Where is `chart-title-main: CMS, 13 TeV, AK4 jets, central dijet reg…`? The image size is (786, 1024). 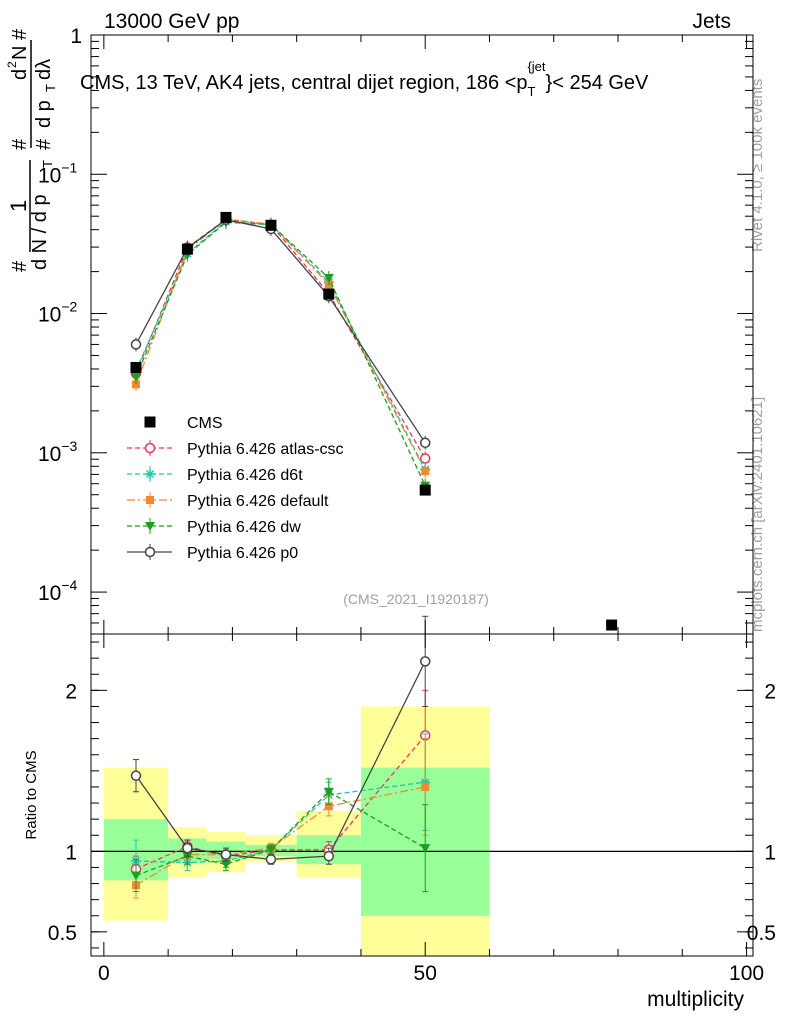 chart-title-main: CMS, 13 TeV, AK4 jets, central dijet reg… is located at coordinates (304, 83).